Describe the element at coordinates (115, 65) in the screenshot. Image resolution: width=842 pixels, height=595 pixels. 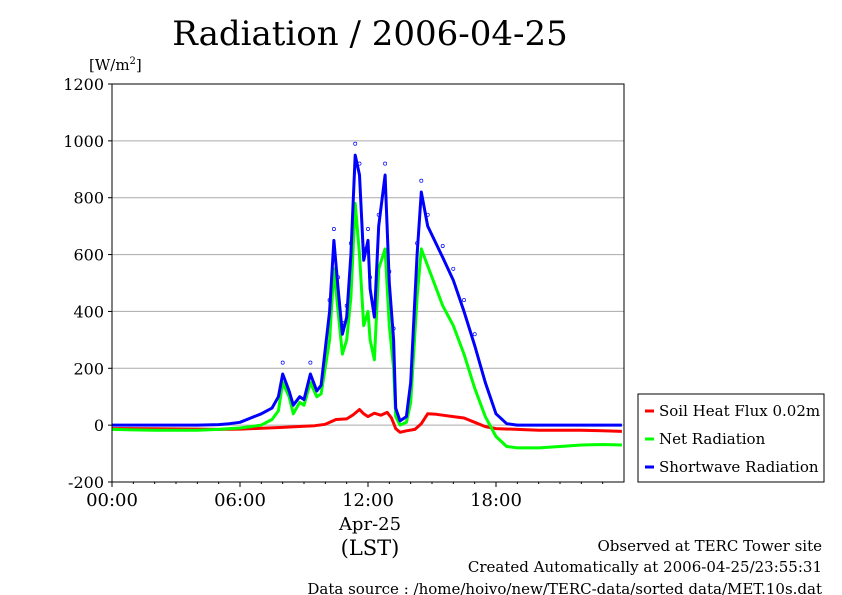
I see `y-axis-unit: [W/m2]` at that location.